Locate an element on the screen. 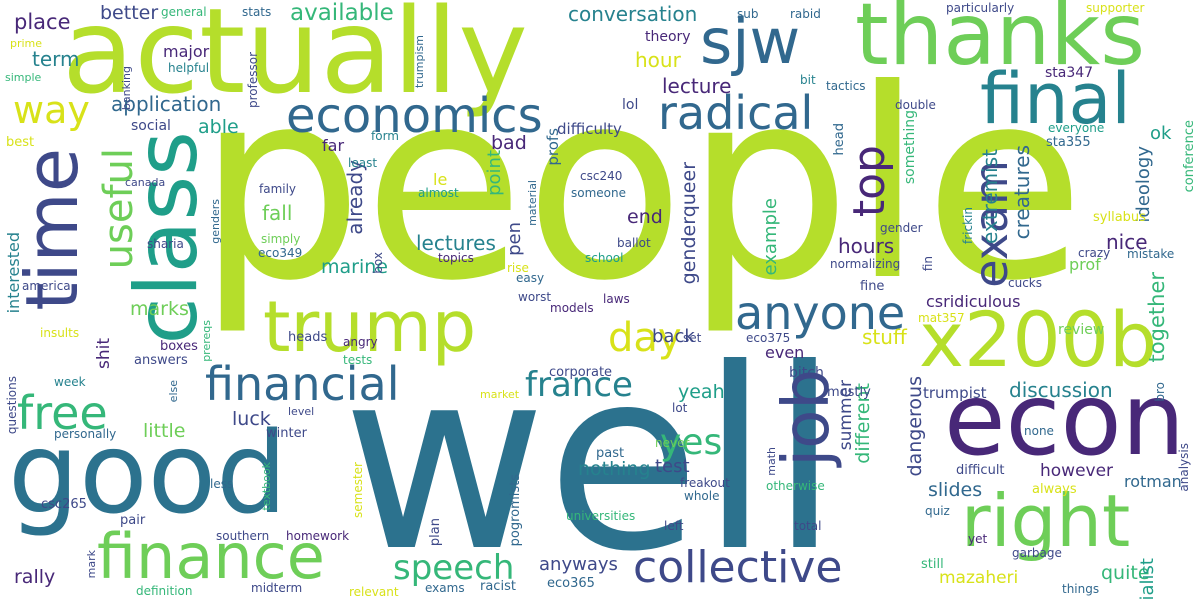  word-econ: econ is located at coordinates (1065, 419).